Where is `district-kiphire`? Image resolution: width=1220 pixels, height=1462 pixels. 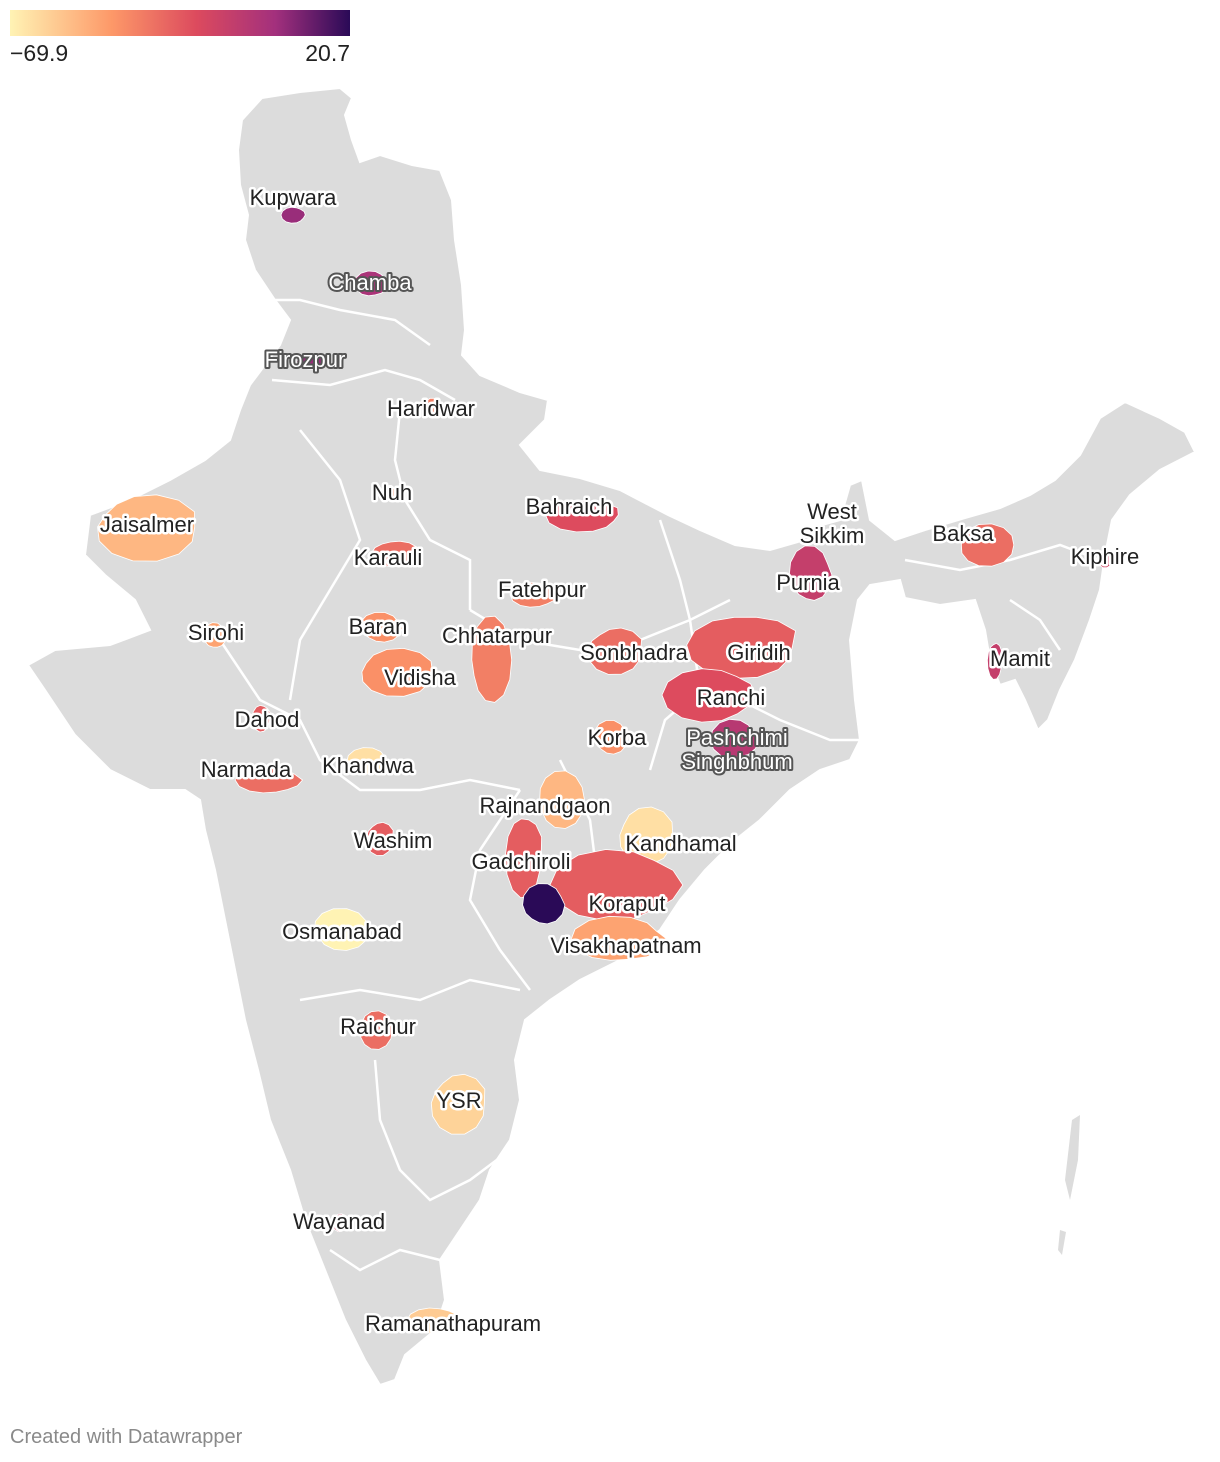 district-kiphire is located at coordinates (1105, 558).